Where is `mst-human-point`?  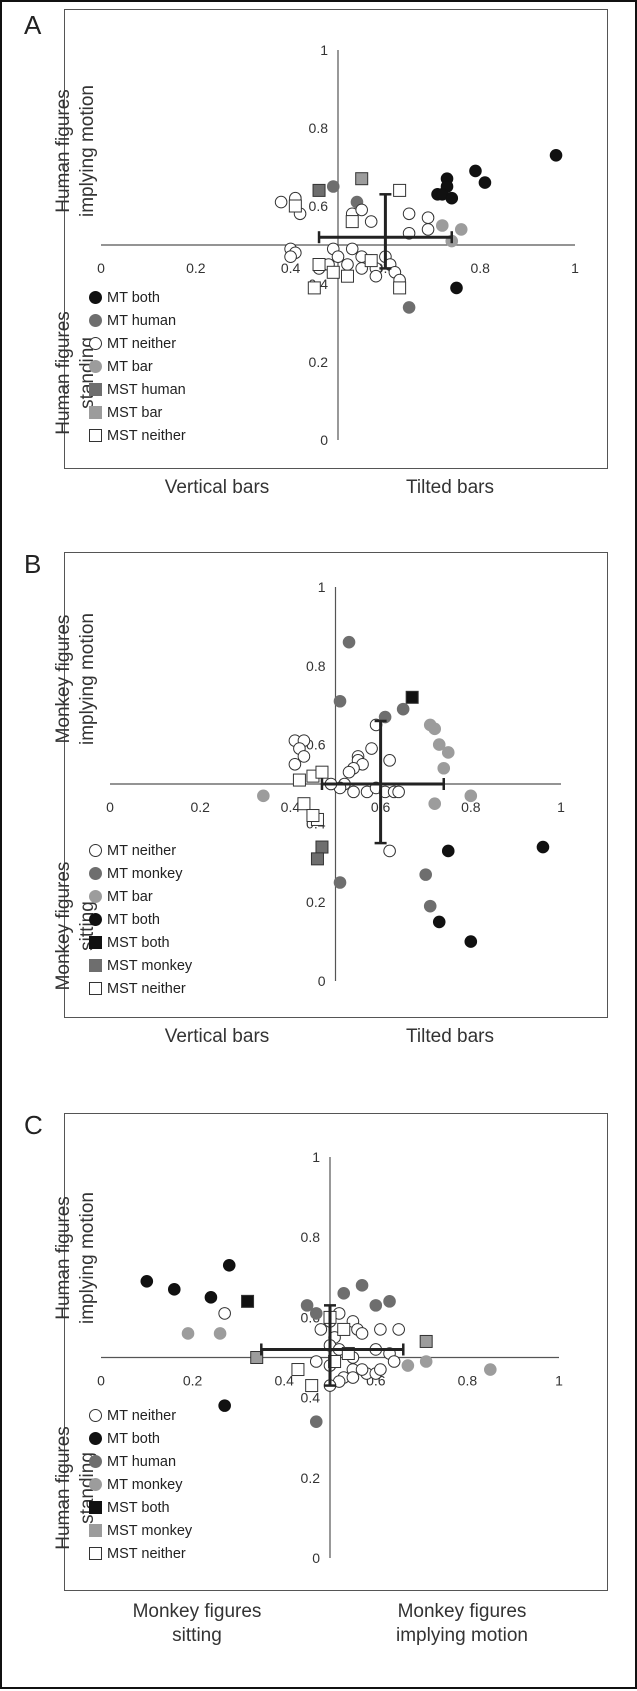
mst-human-point is located at coordinates (319, 190).